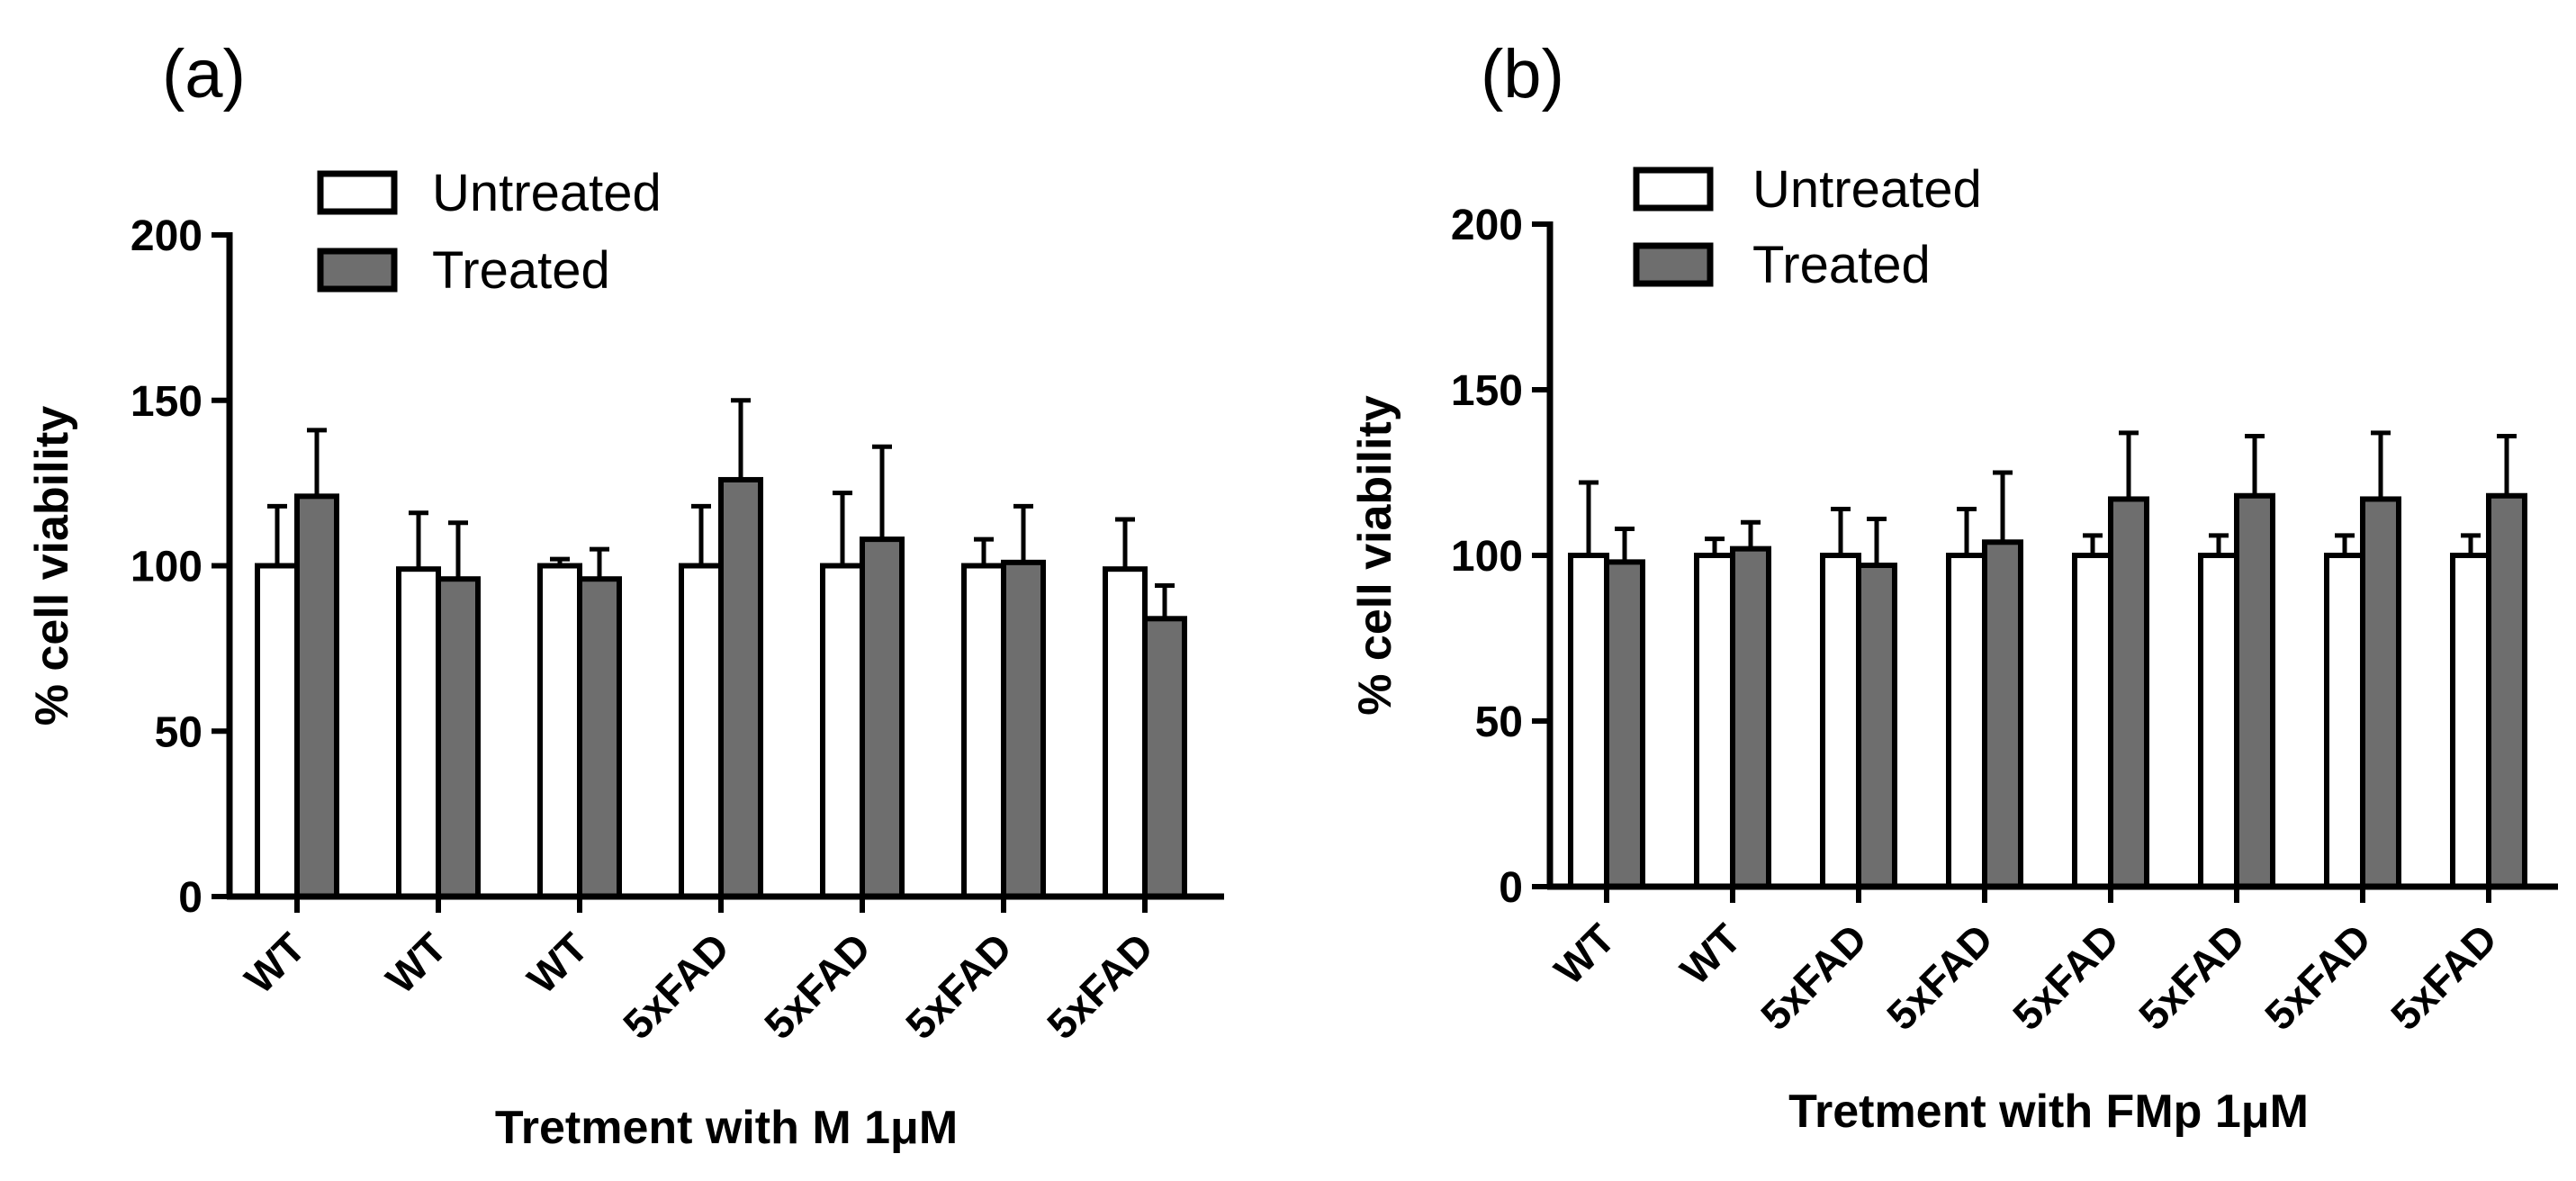  I want to click on x-axis-title: Tretment with FMp 1μM, so click(2048, 1112).